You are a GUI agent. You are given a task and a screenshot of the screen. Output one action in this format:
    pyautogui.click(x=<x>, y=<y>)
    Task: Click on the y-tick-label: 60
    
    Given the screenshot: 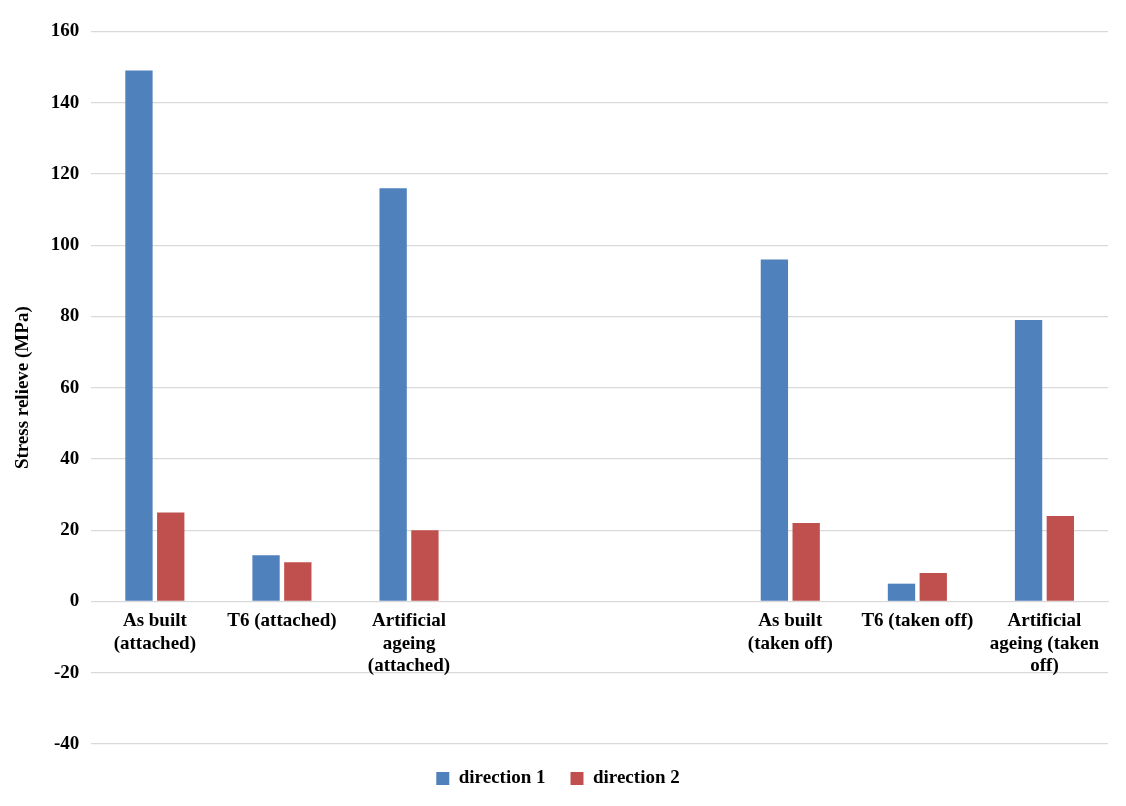 What is the action you would take?
    pyautogui.click(x=70, y=386)
    